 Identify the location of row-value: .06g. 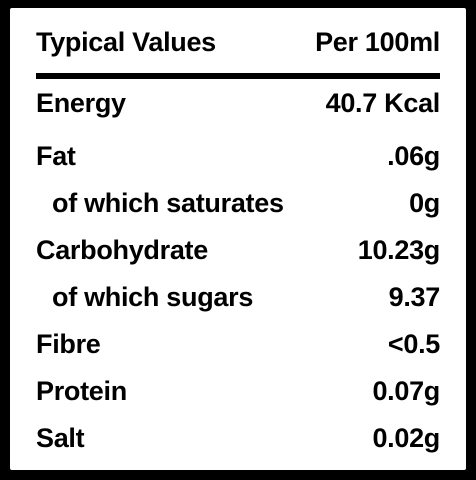
(413, 155).